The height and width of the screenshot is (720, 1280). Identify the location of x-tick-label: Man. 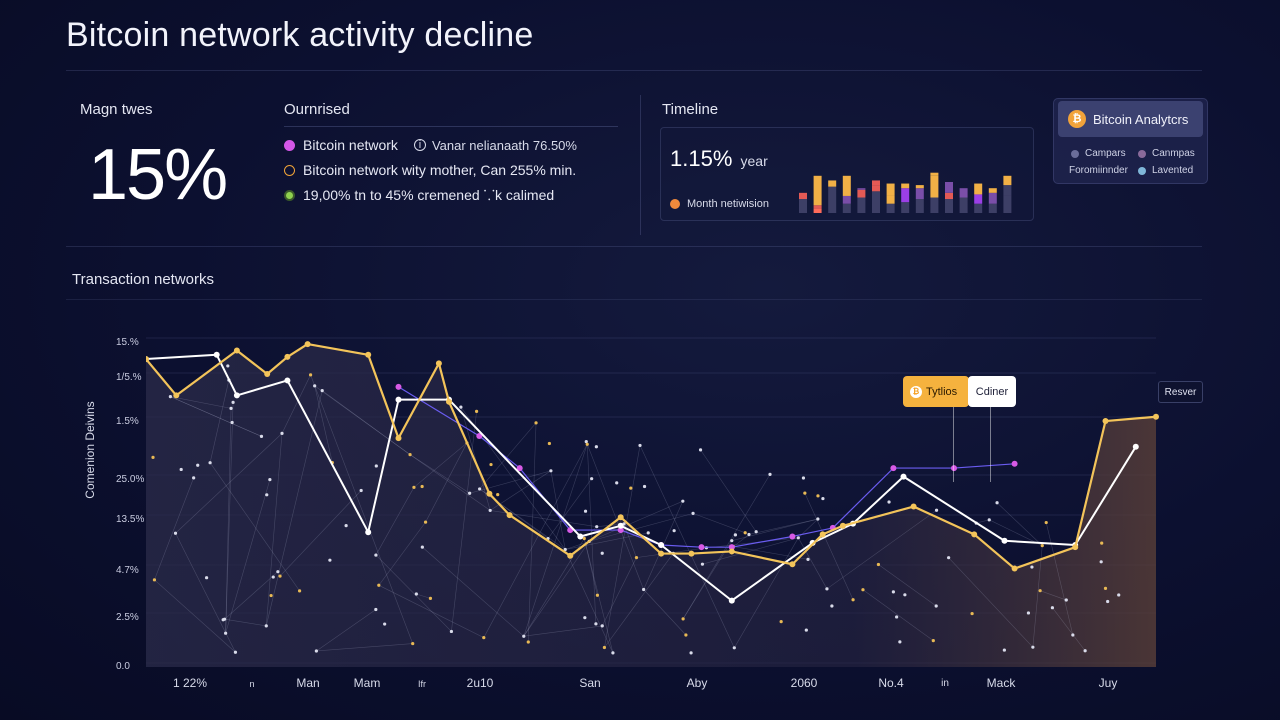
(308, 683).